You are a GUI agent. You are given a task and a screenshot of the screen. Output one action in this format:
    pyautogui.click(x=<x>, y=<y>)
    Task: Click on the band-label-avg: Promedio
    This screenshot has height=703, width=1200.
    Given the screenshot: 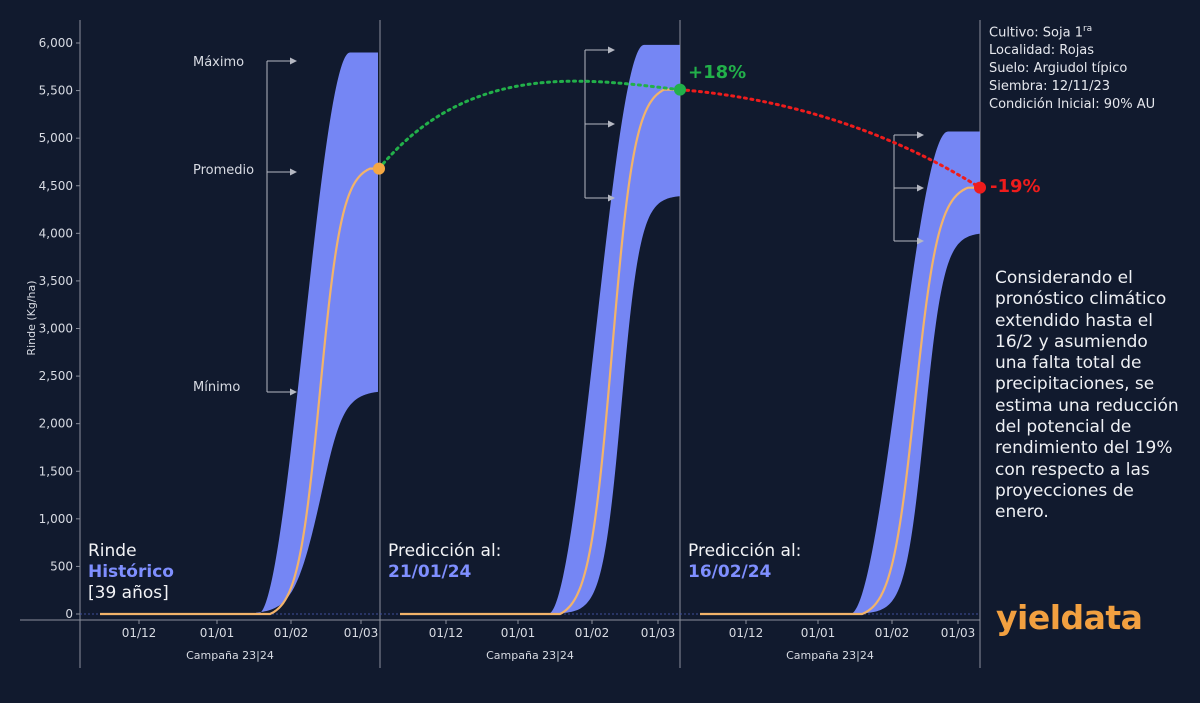 What is the action you would take?
    pyautogui.click(x=223, y=170)
    